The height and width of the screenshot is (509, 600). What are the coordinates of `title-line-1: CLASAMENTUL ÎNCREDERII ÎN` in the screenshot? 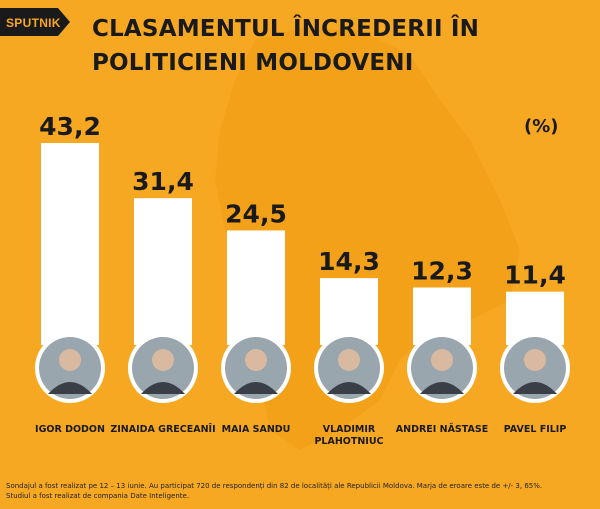 It's located at (286, 29).